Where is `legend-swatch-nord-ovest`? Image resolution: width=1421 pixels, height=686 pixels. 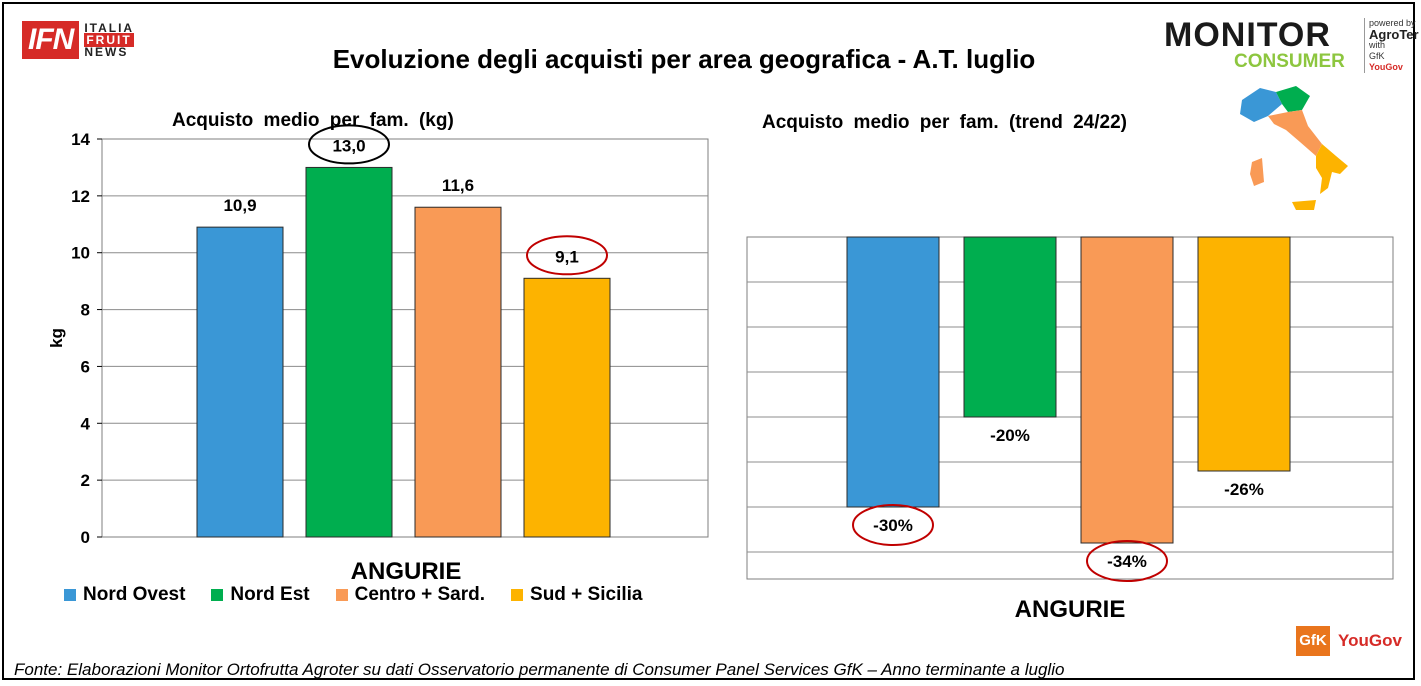
legend-swatch-nord-ovest is located at coordinates (70, 595).